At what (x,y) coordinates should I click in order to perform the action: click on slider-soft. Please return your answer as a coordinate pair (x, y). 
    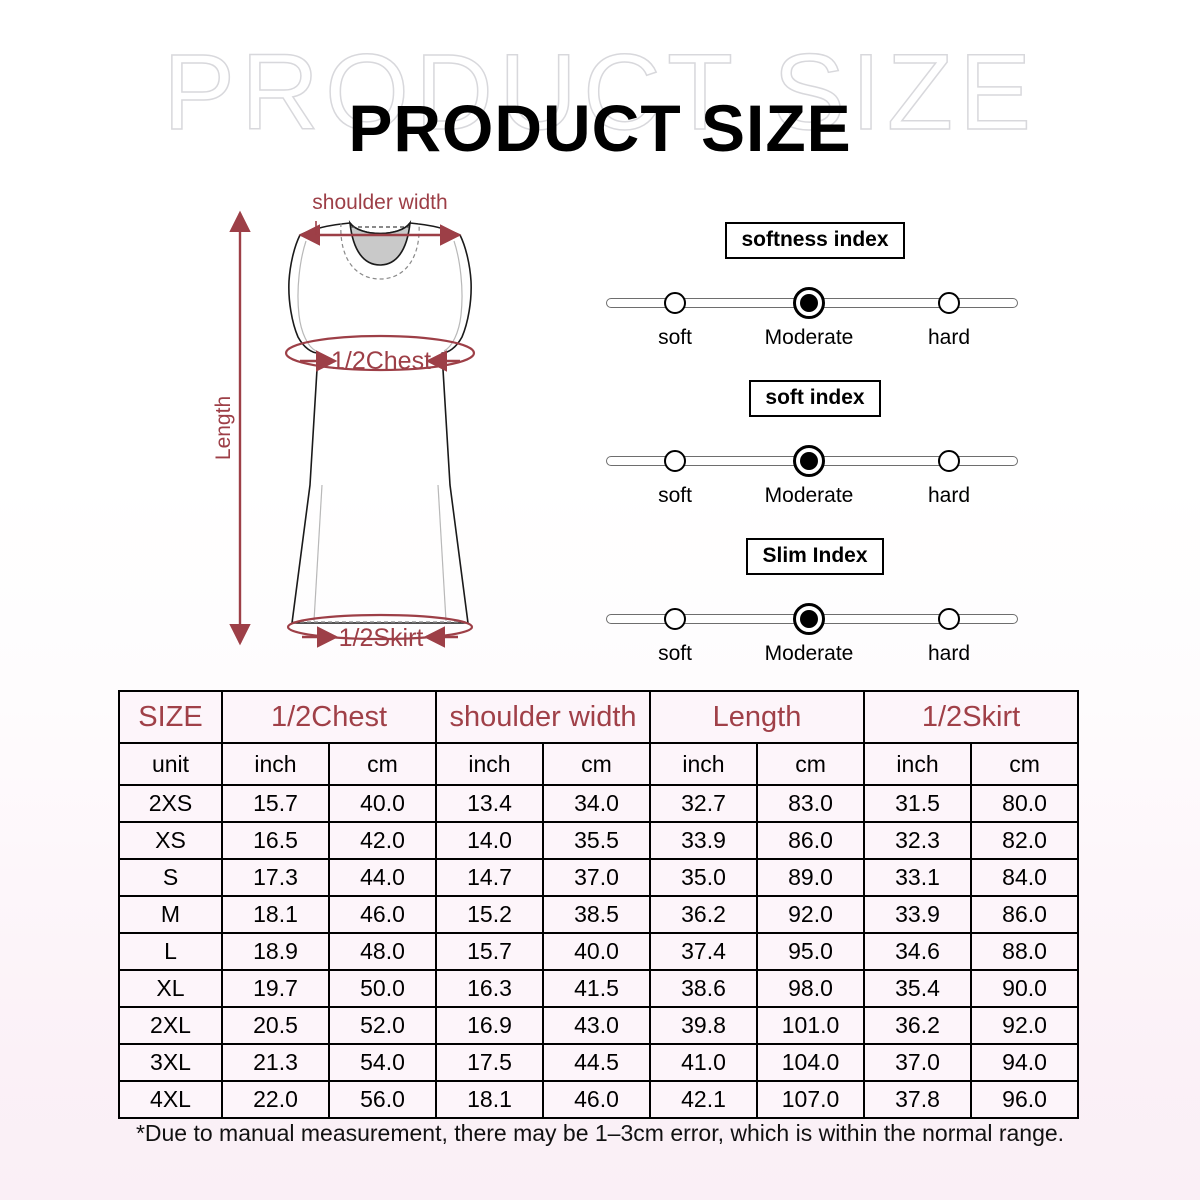
    Looking at the image, I should click on (812, 461).